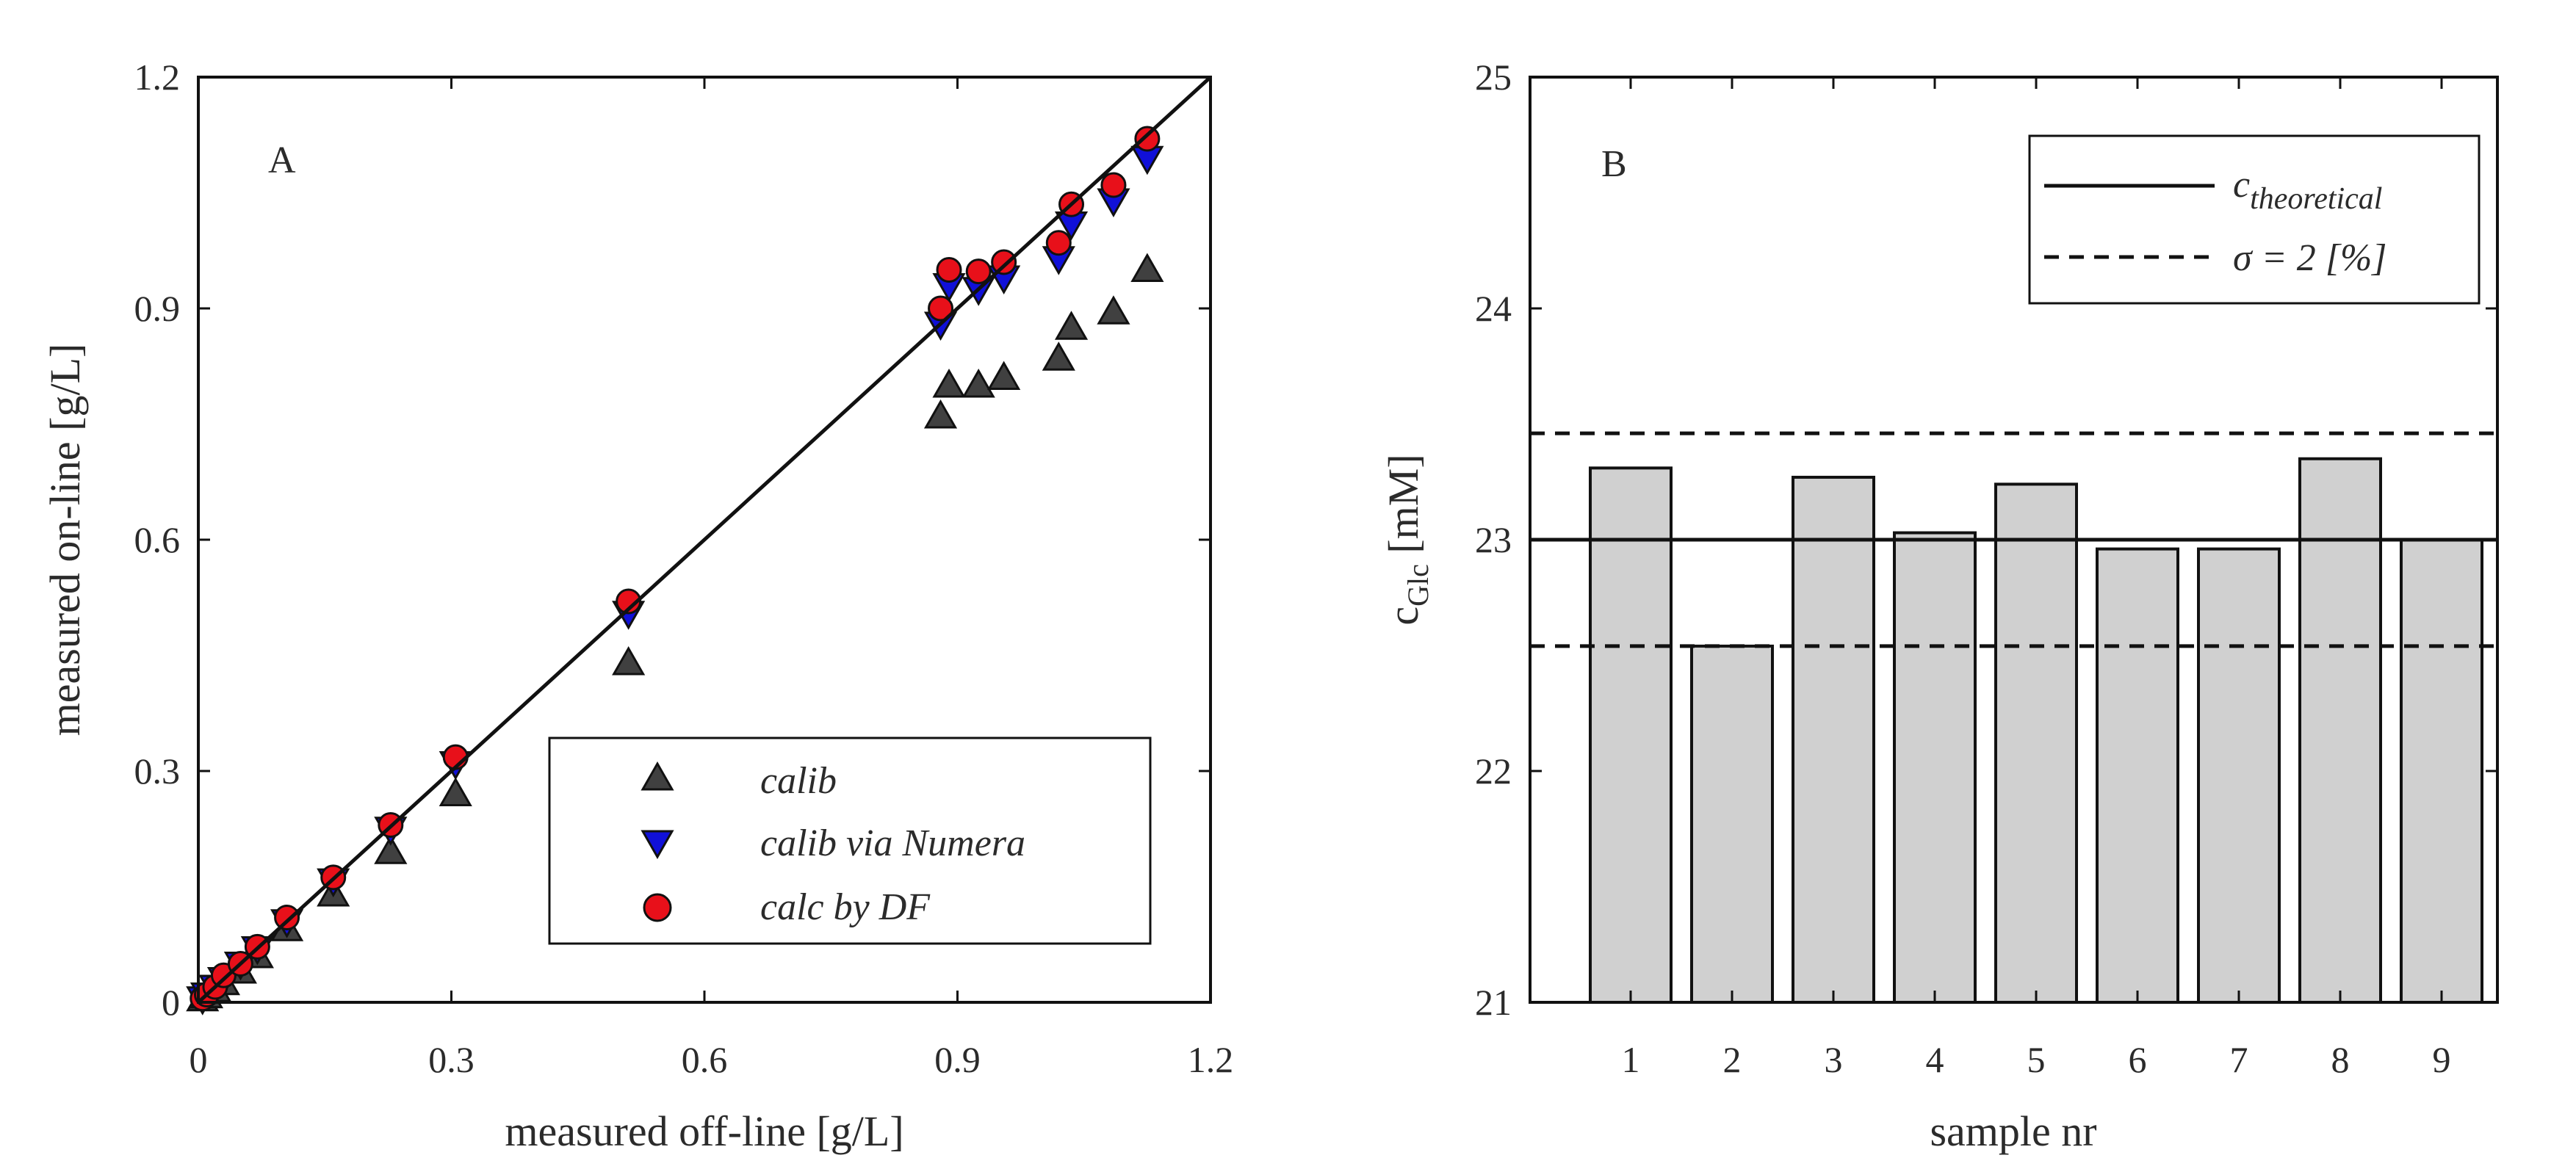 The height and width of the screenshot is (1169, 2576). Describe the element at coordinates (2036, 1059) in the screenshot. I see `panel-b-category-label: 5` at that location.